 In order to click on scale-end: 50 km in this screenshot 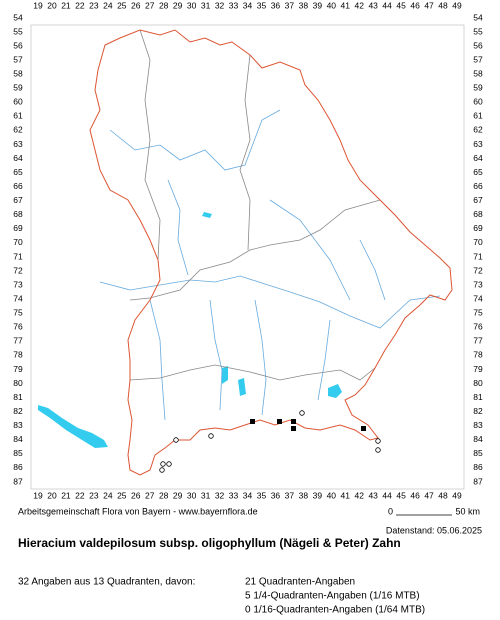, I will do `click(467, 511)`.